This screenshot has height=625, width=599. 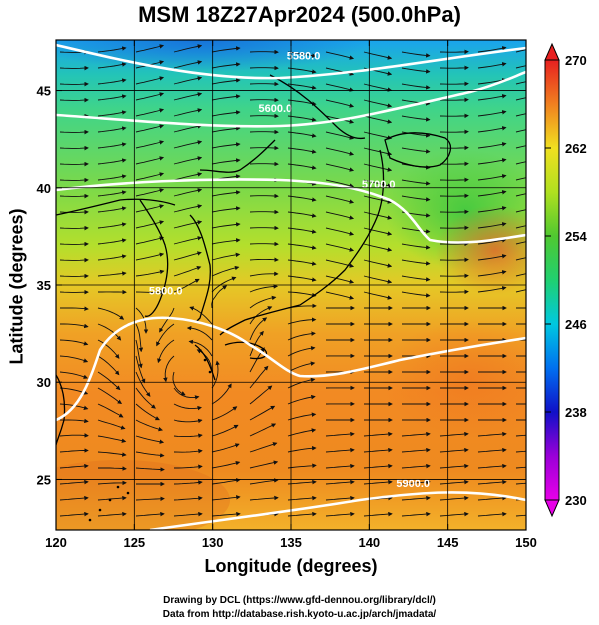 I want to click on x-tick-label: 140, so click(x=369, y=542).